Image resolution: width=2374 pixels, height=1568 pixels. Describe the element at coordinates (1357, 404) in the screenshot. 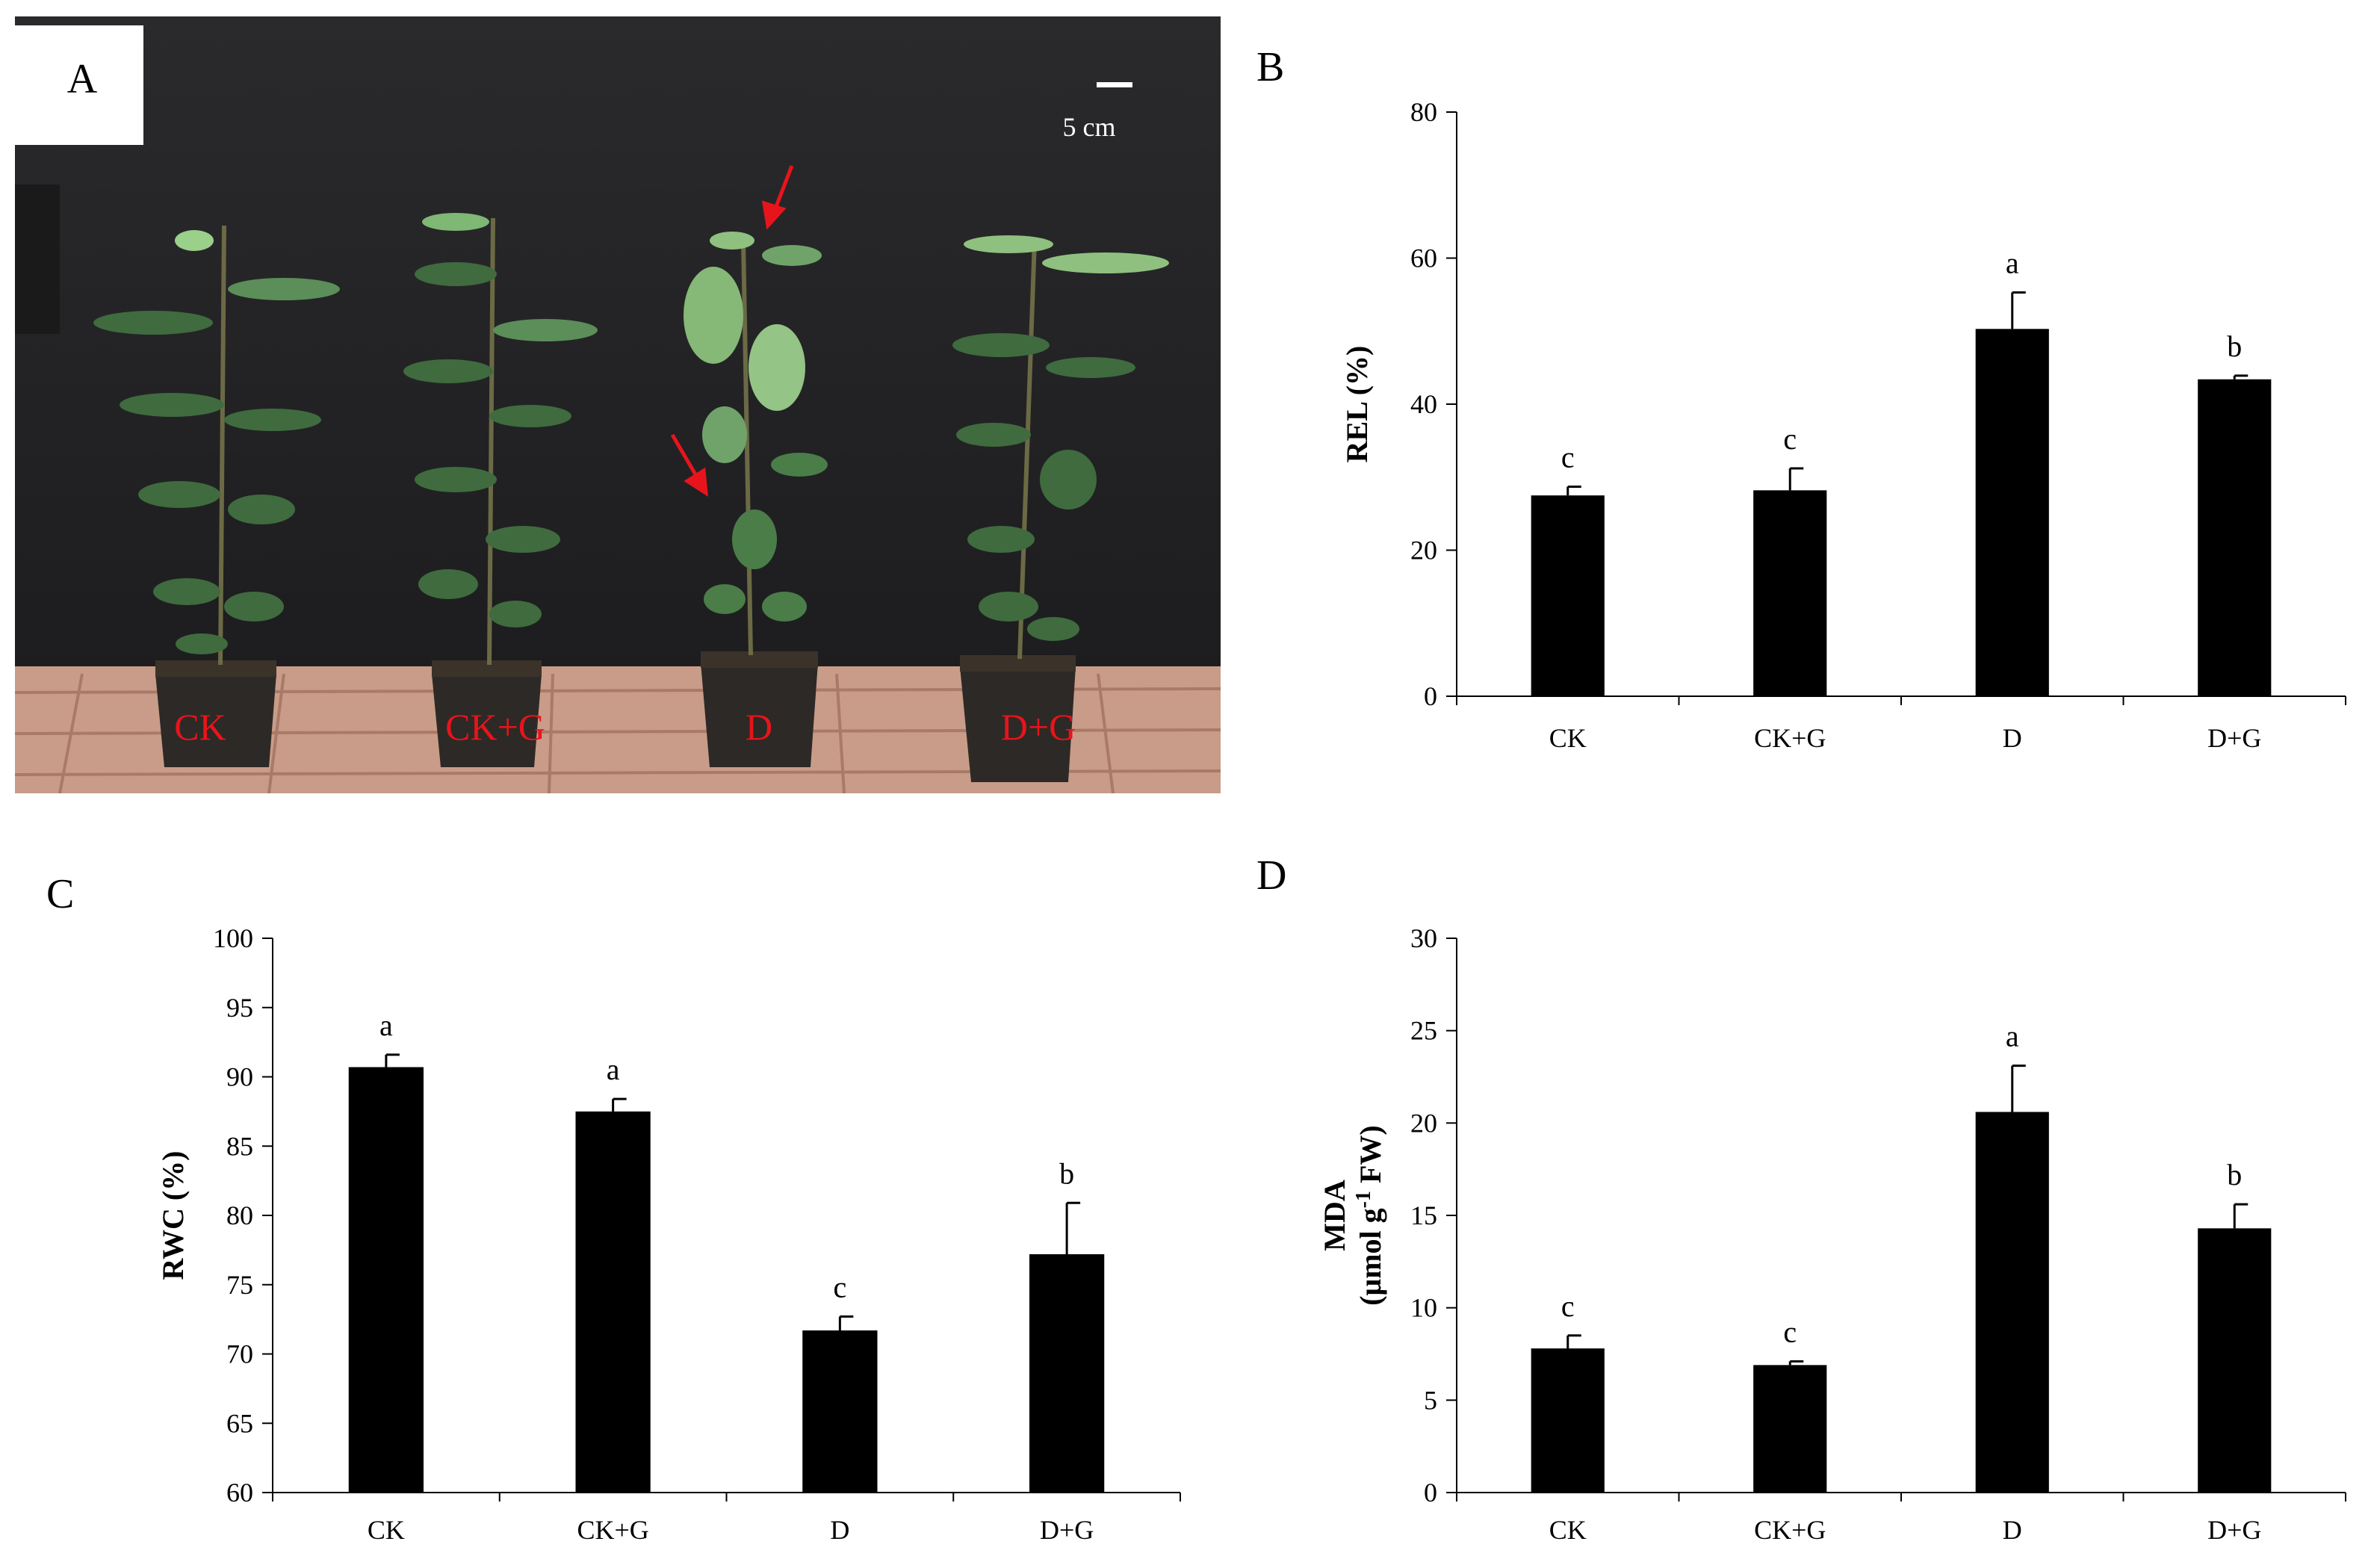

I see `y-axis-title: REL (%)` at that location.